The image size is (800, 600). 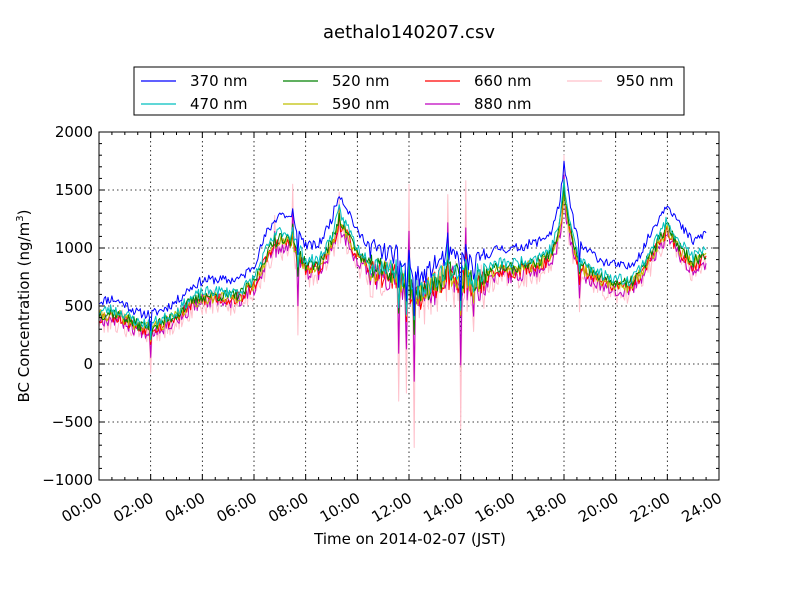 I want to click on x-tick-label: 20:00, so click(x=598, y=507).